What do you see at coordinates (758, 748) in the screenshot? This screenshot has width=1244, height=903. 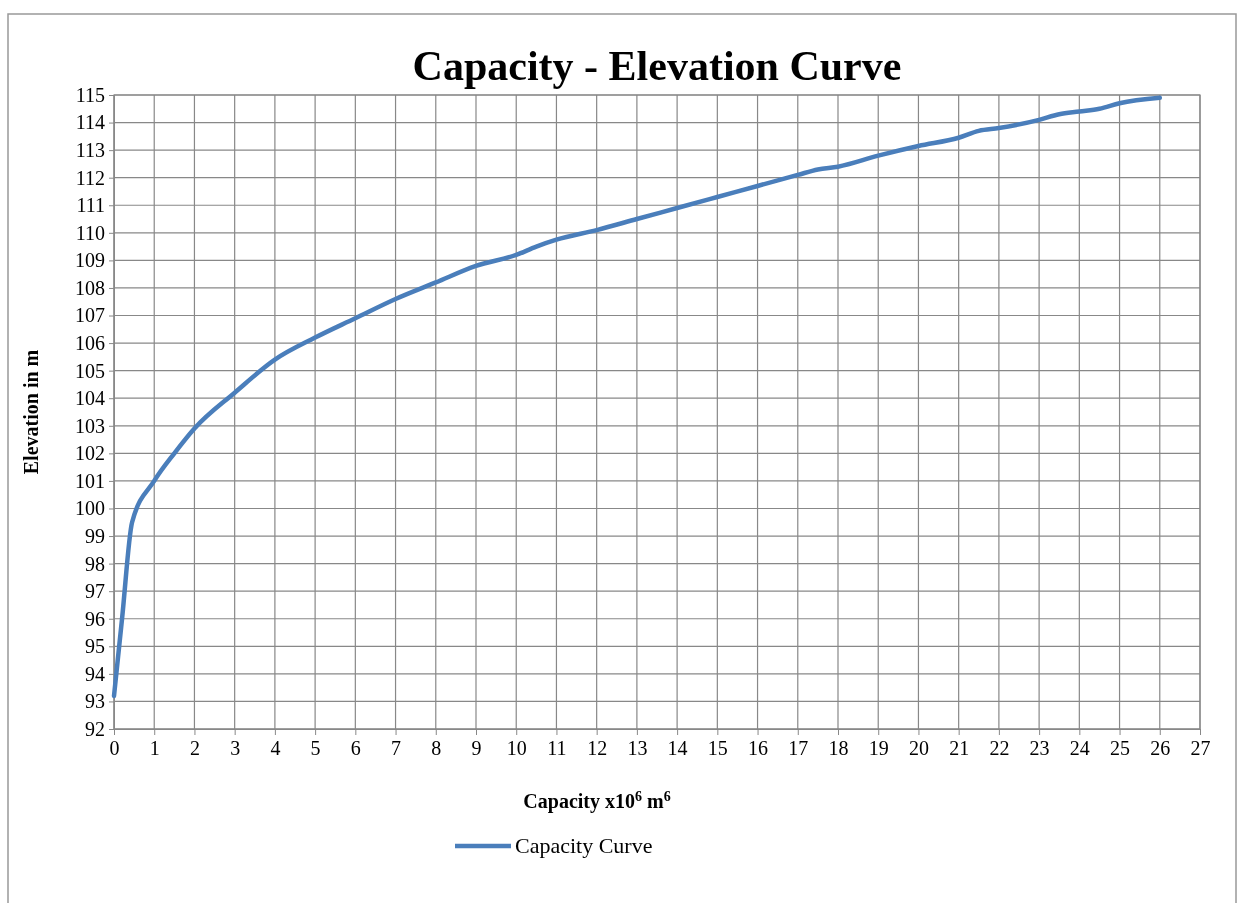 I see `x-tick-label: 16` at bounding box center [758, 748].